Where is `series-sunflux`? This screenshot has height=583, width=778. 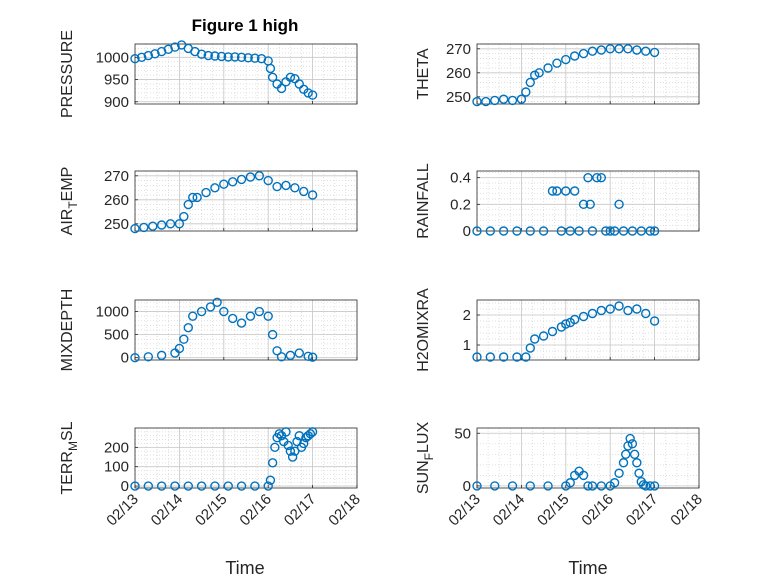
series-sunflux is located at coordinates (566, 462).